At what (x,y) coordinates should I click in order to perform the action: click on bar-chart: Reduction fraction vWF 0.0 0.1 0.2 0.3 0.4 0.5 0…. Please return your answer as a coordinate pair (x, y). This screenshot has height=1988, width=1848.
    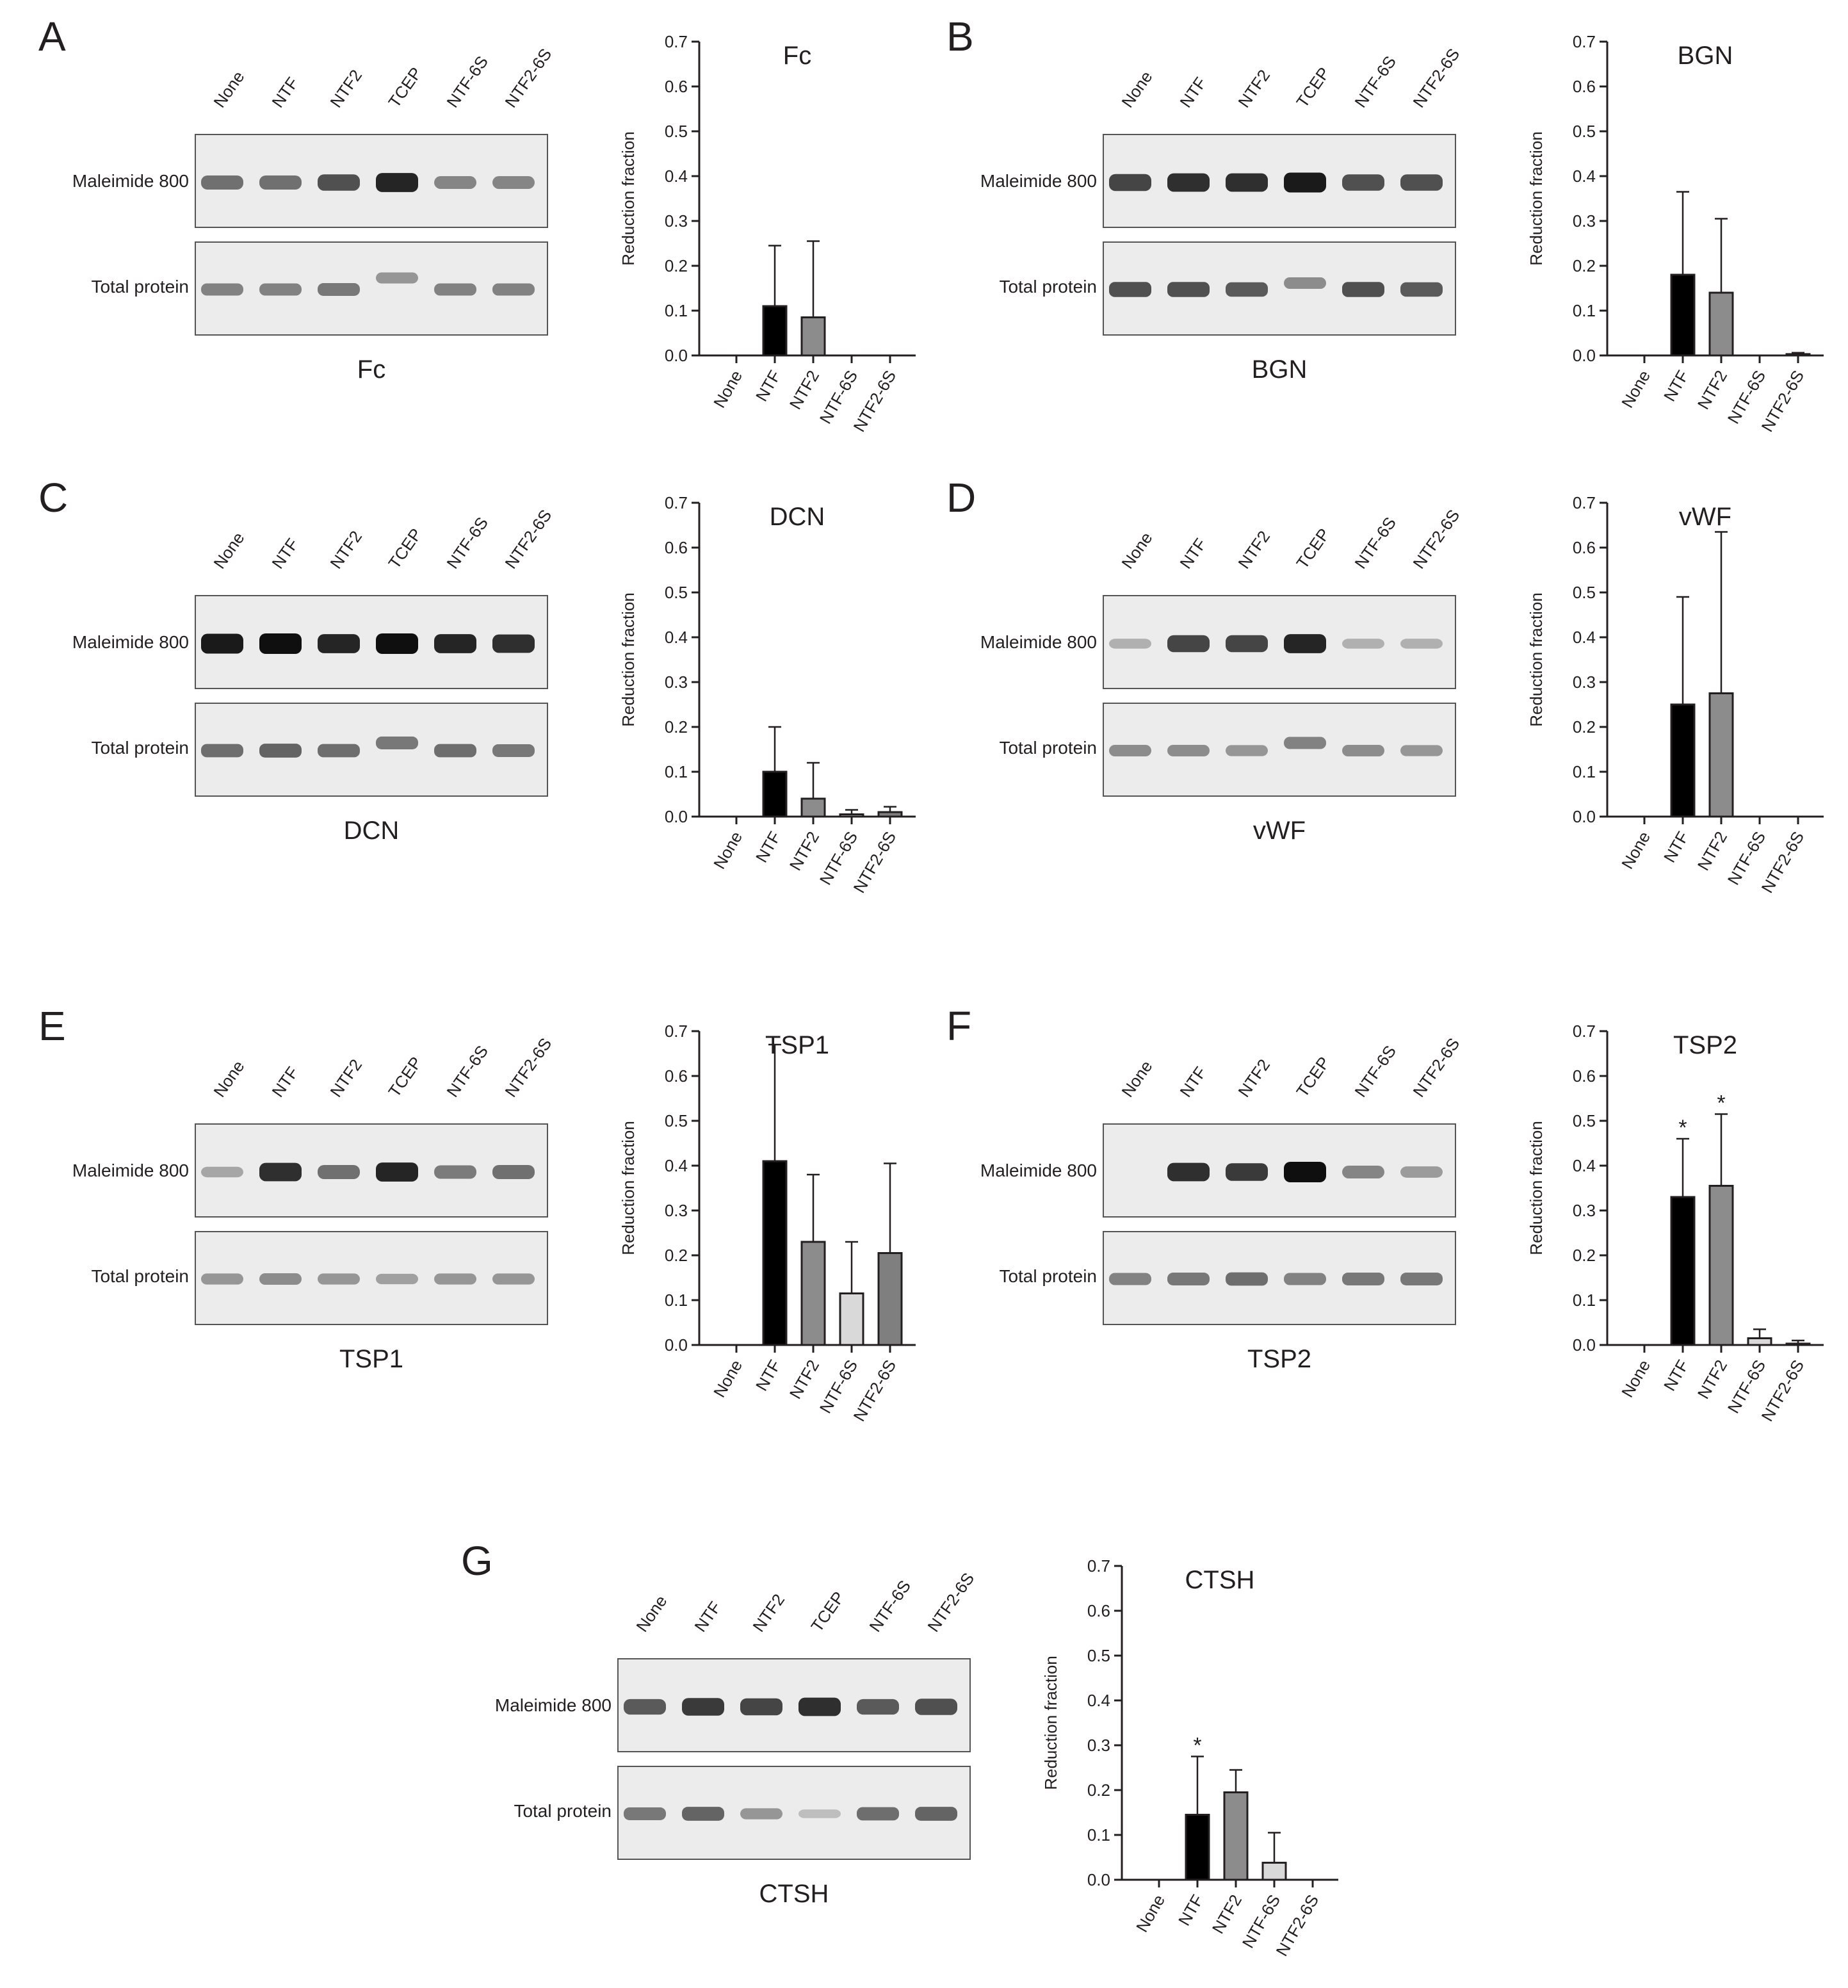
    Looking at the image, I should click on (1676, 685).